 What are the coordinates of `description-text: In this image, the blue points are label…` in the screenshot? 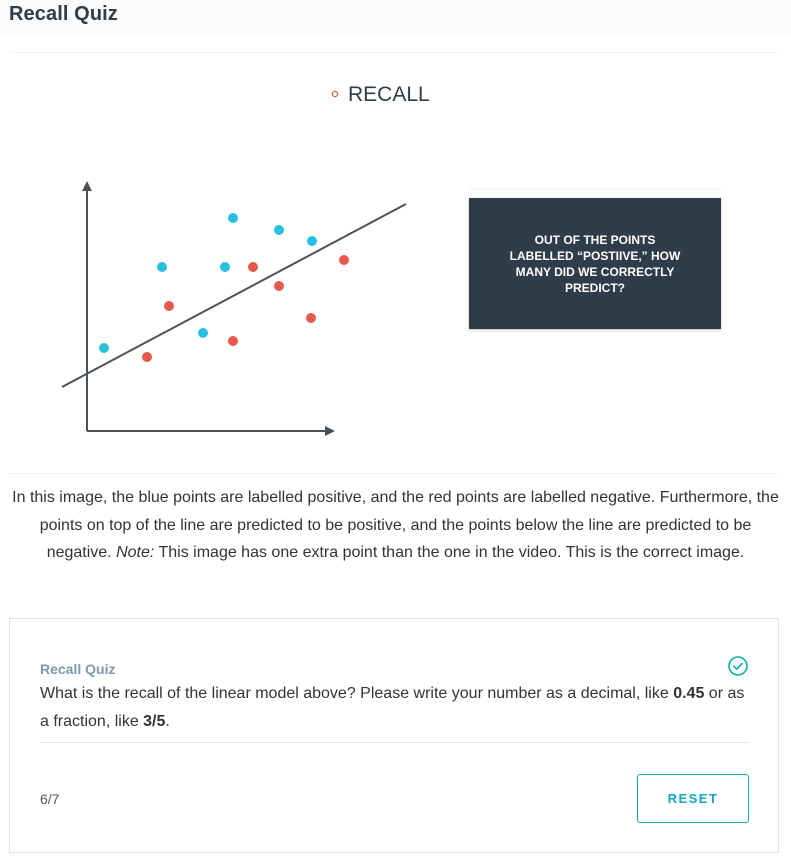 It's located at (395, 525).